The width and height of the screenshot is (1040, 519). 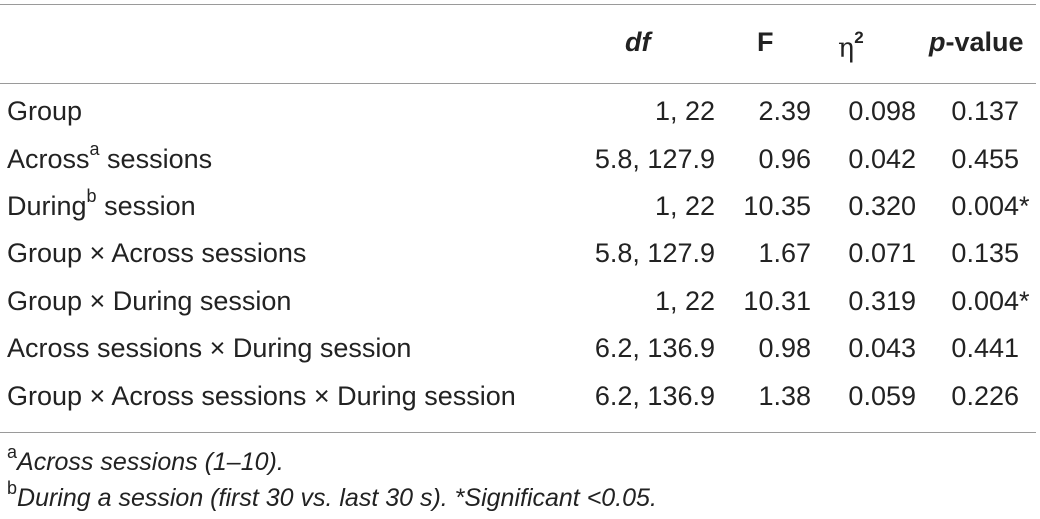 I want to click on footnote-text: Across sessions (1–10)., so click(x=150, y=462).